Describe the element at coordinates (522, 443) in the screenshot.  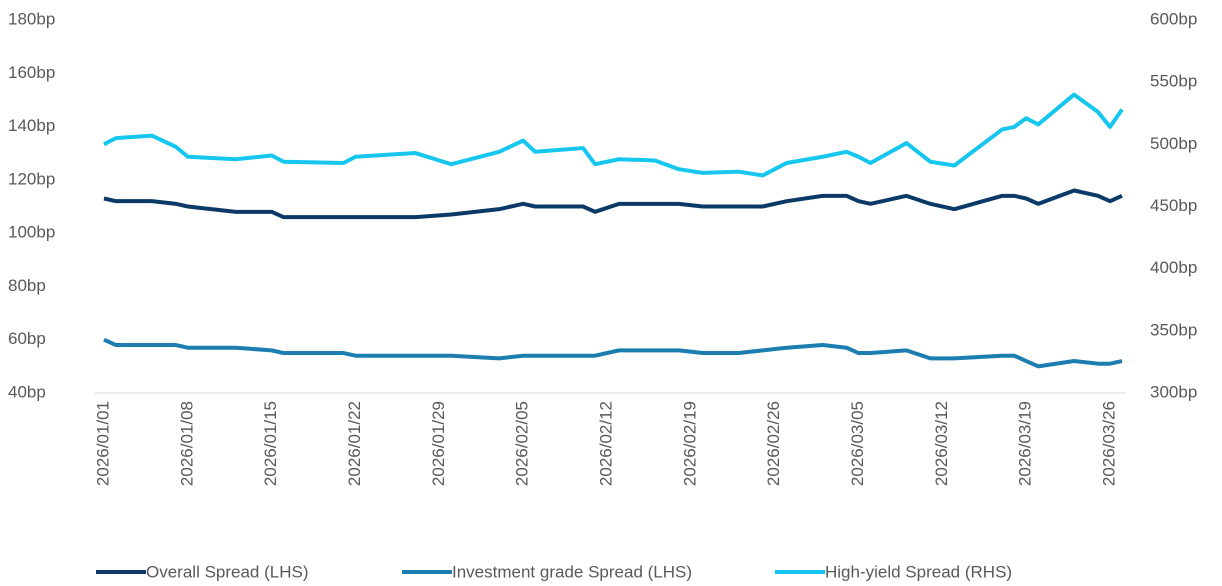
I see `x-tick-label: 2026/02/05` at that location.